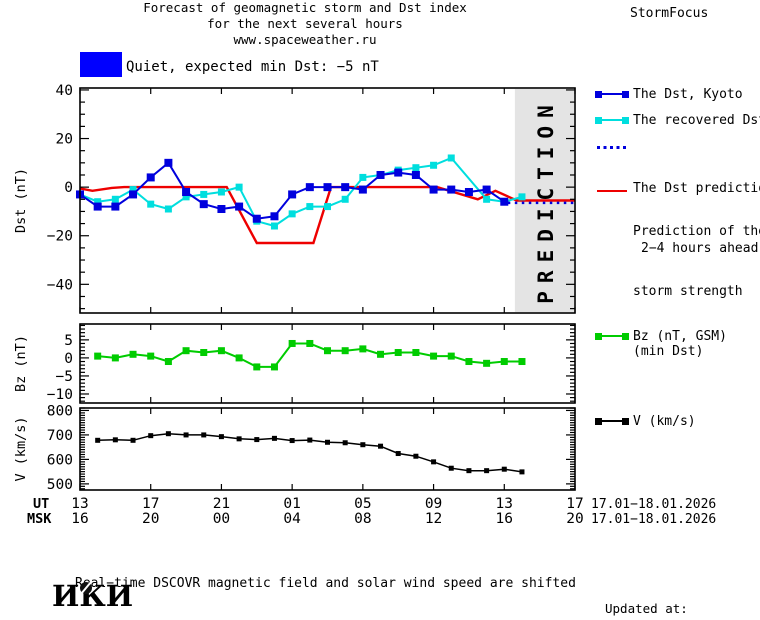 This screenshot has width=760, height=620. What do you see at coordinates (612, 336) in the screenshot?
I see `bz-legend-marker` at bounding box center [612, 336].